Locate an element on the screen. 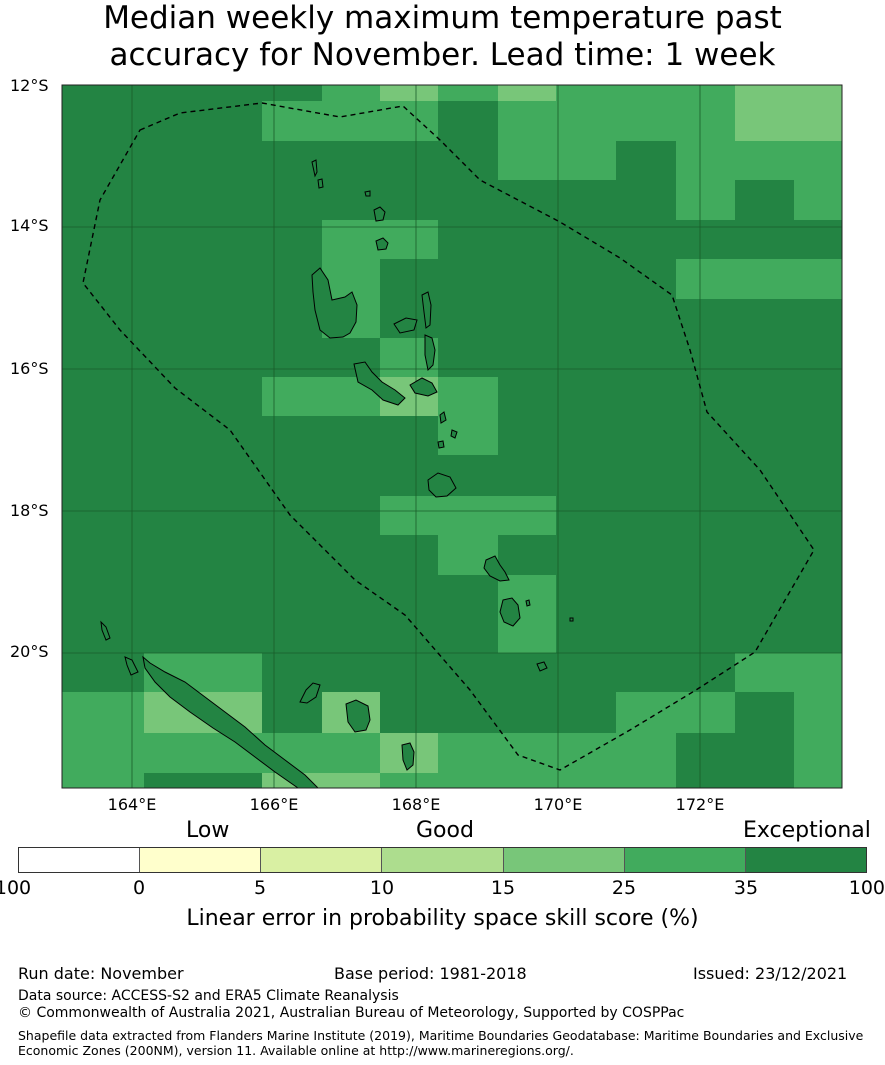 Image resolution: width=885 pixels, height=1065 pixels. category-low: Low is located at coordinates (208, 830).